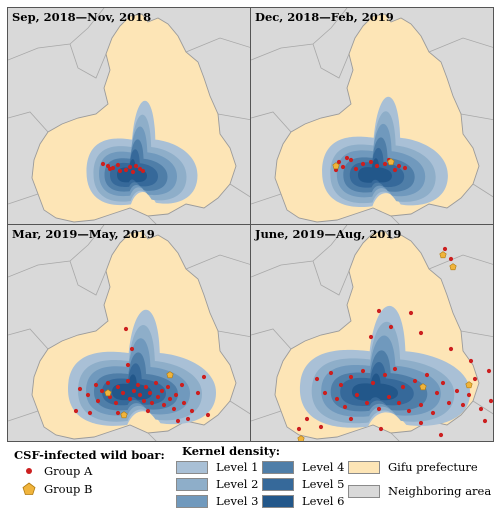 The height and width of the screenshot is (522, 501). I want to click on legend-group-a: Group A, so click(57, 471).